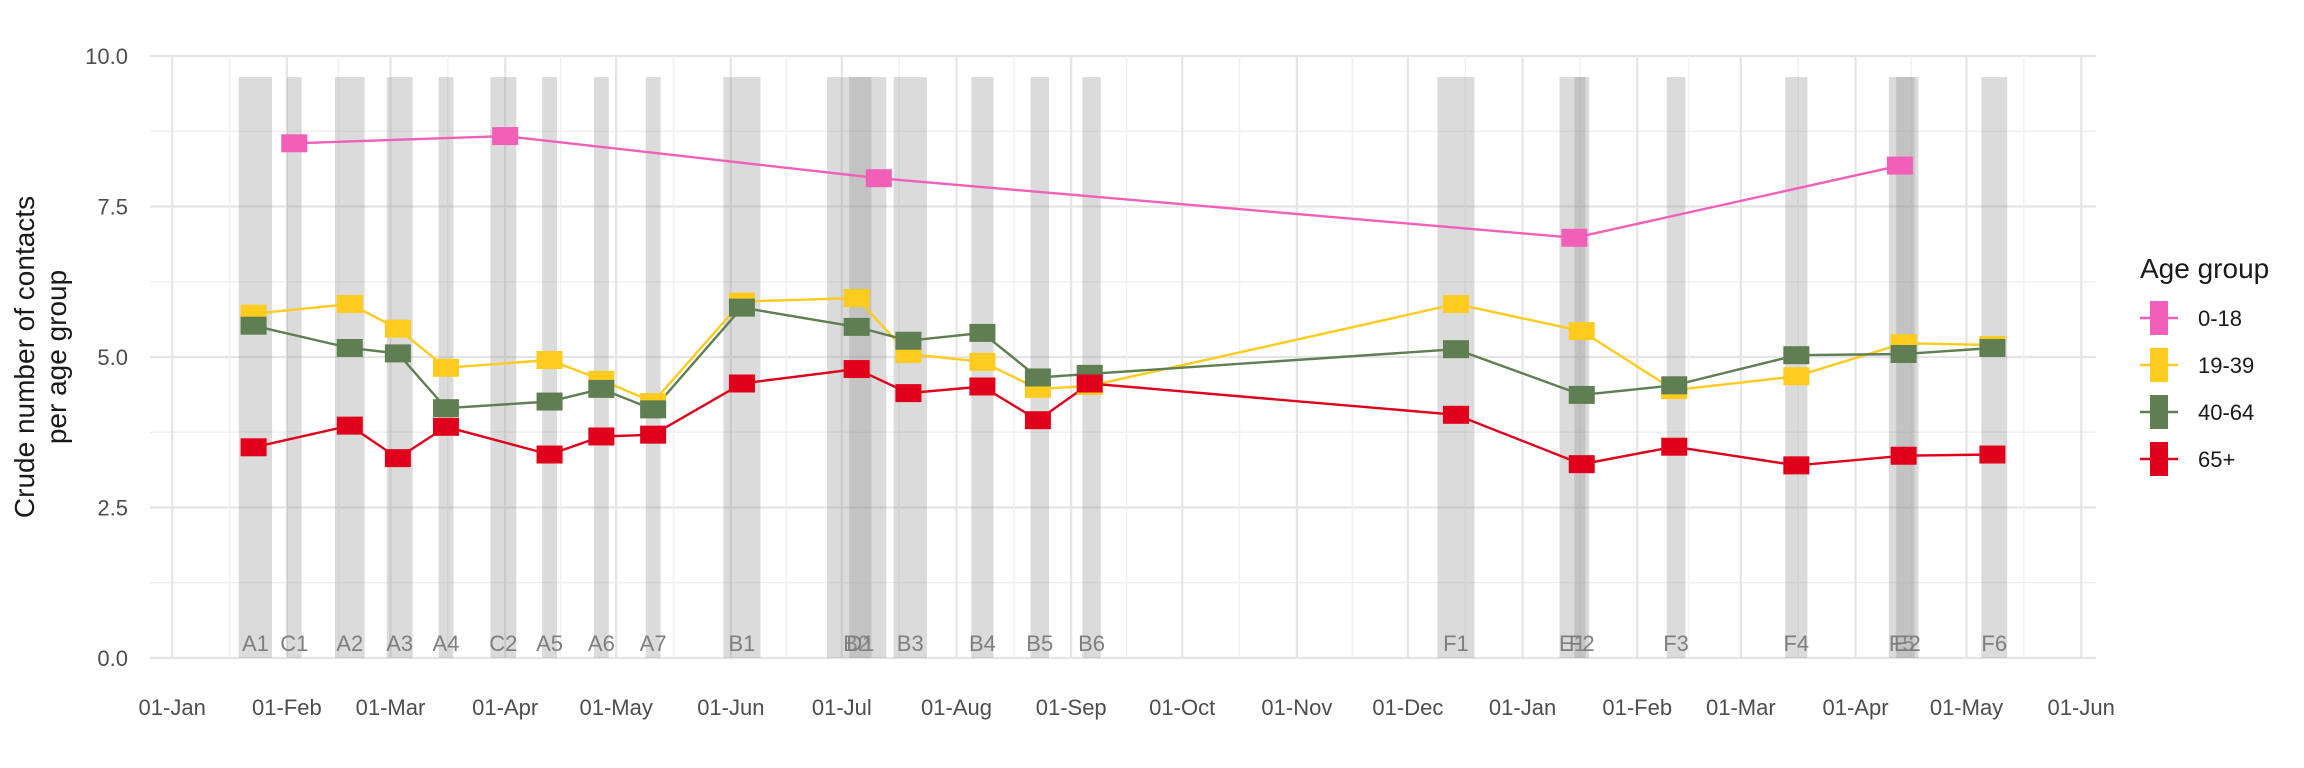  What do you see at coordinates (399, 643) in the screenshot?
I see `wave-label: A3` at bounding box center [399, 643].